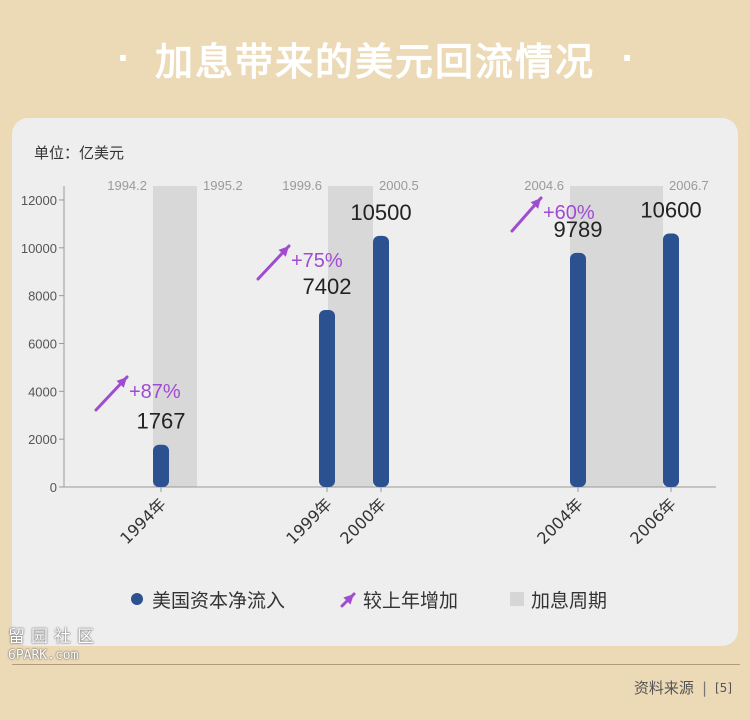  I want to click on y-tick-label: 0, so click(53, 487).